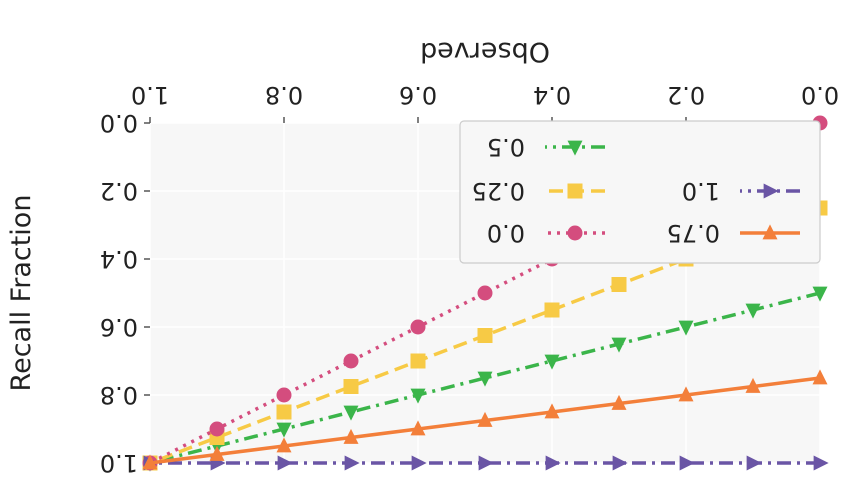 This screenshot has height=503, width=850. I want to click on x-tick-label: 0.0, so click(820, 95).